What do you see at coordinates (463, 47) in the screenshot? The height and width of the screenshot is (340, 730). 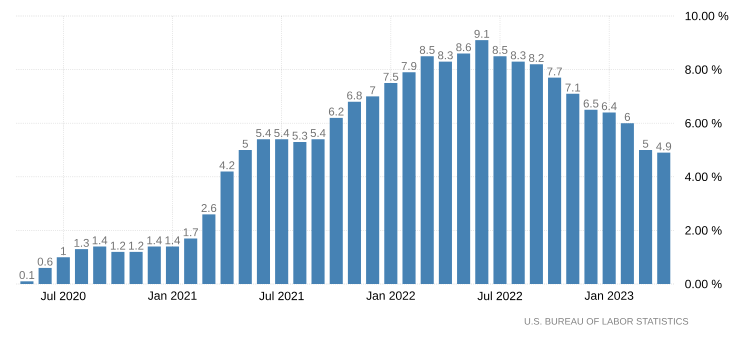 I see `data-label: 8.6` at bounding box center [463, 47].